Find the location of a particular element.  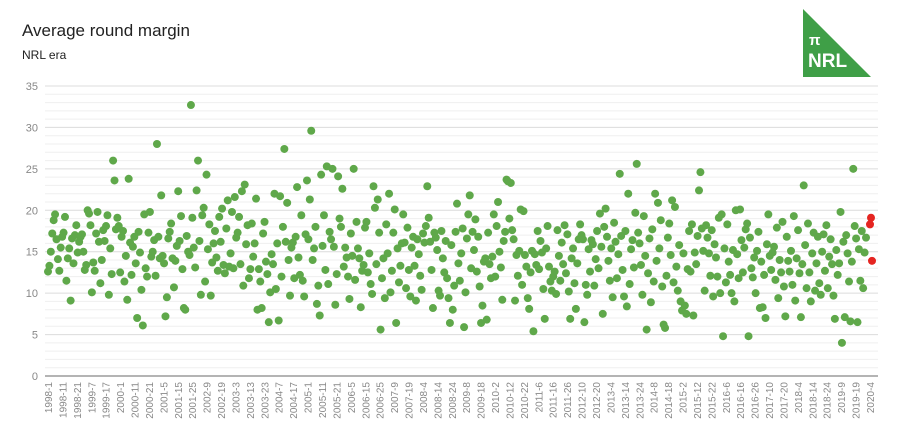

chart-subtitle: NRL era is located at coordinates (44, 55).